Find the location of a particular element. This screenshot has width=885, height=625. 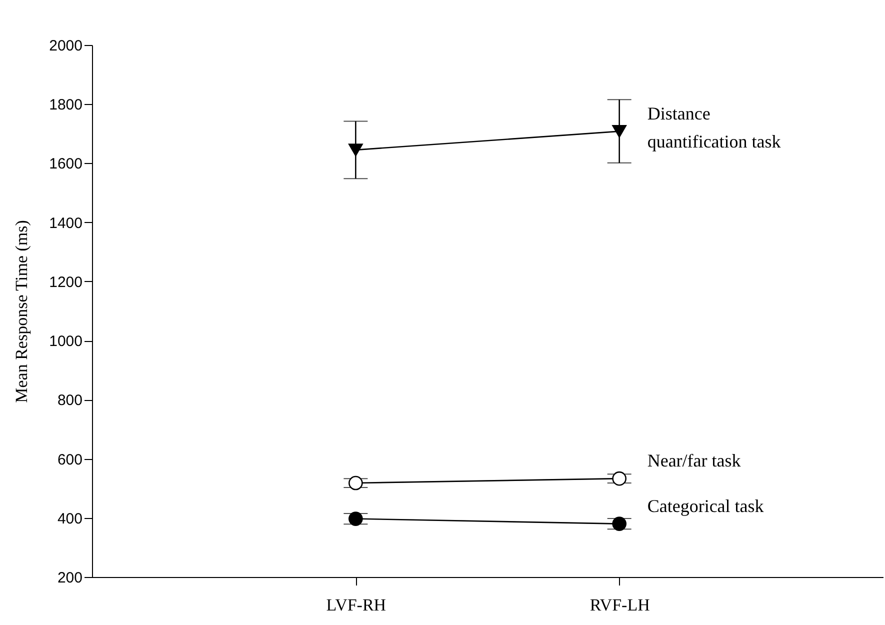

y-axis-title: Mean Response Time (ms) is located at coordinates (22, 311).